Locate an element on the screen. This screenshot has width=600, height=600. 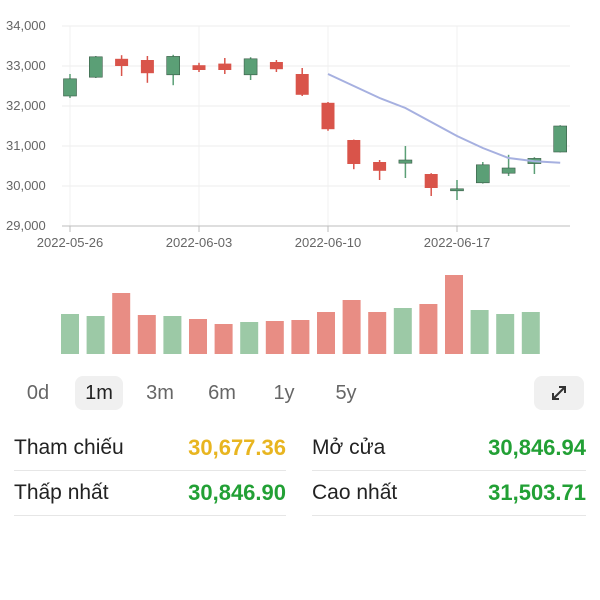
stat-reference-label: Tham chiếu is located at coordinates (69, 447).